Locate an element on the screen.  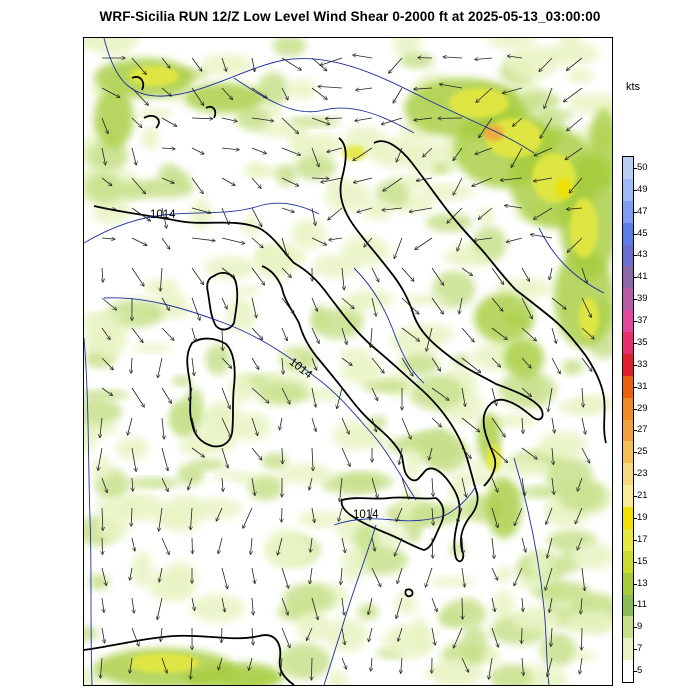
colorbar-label: 45 is located at coordinates (642, 233).